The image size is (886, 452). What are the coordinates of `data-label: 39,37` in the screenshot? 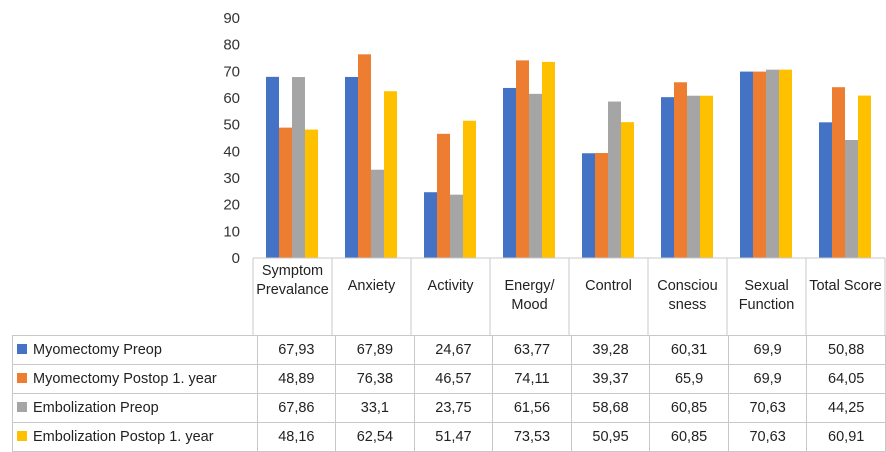 It's located at (610, 379).